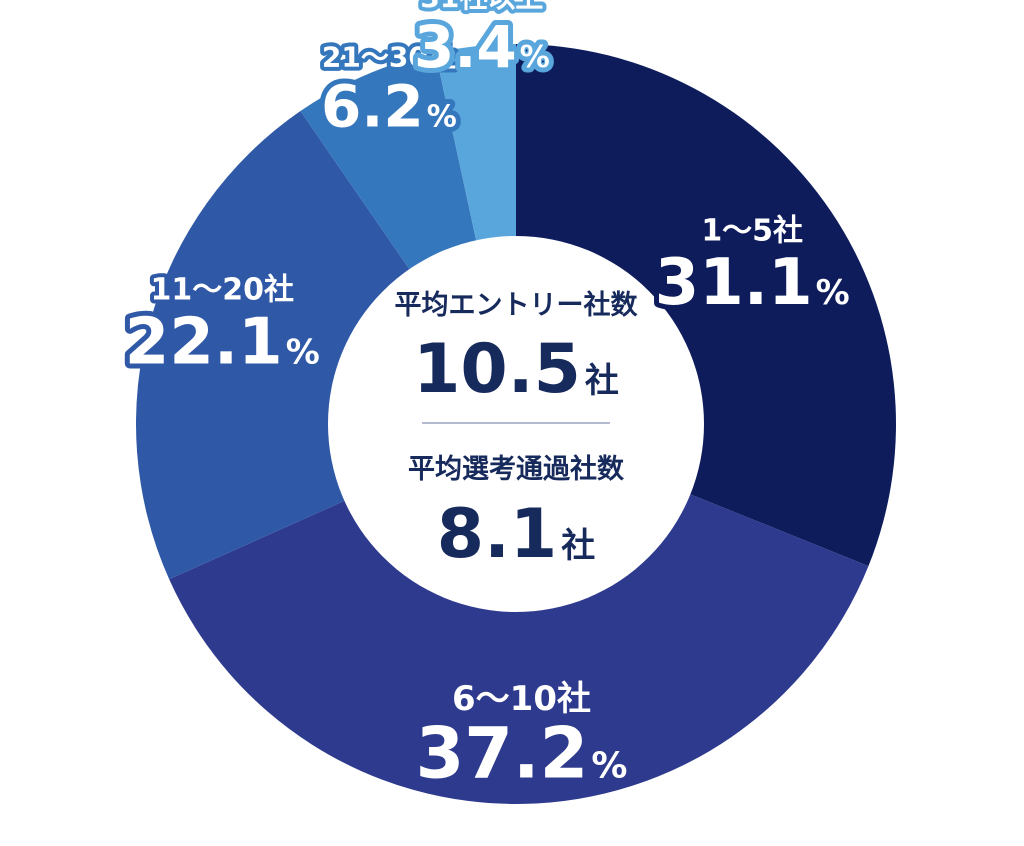 This screenshot has width=1024, height=846. Describe the element at coordinates (578, 546) in the screenshot. I see `average-selection-unit: 社` at that location.